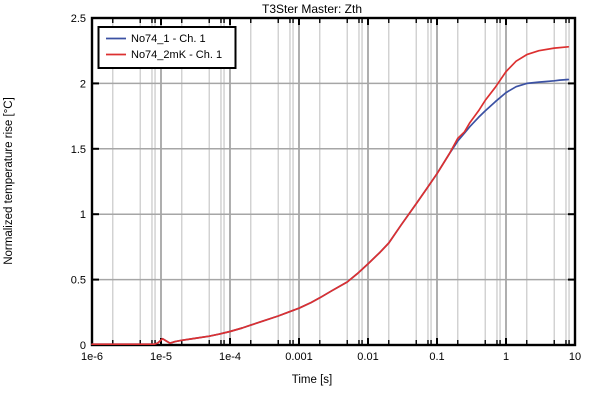  Describe the element at coordinates (168, 39) in the screenshot. I see `legend-label-series1: No74_1 - Ch. 1` at that location.